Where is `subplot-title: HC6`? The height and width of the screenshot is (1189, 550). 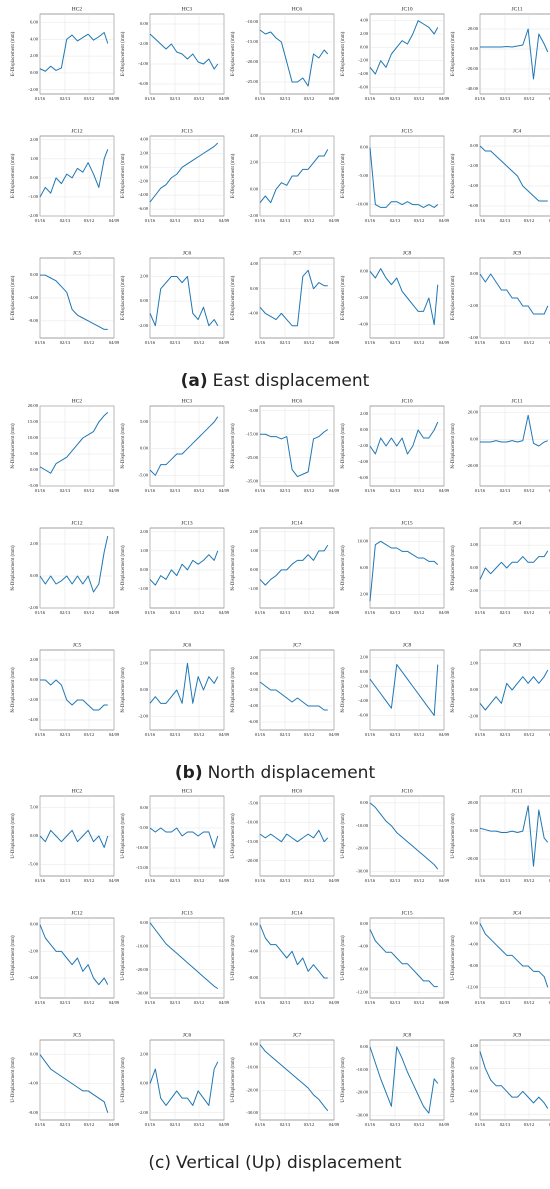
subplot-title: HC6 is located at coordinates (297, 791).